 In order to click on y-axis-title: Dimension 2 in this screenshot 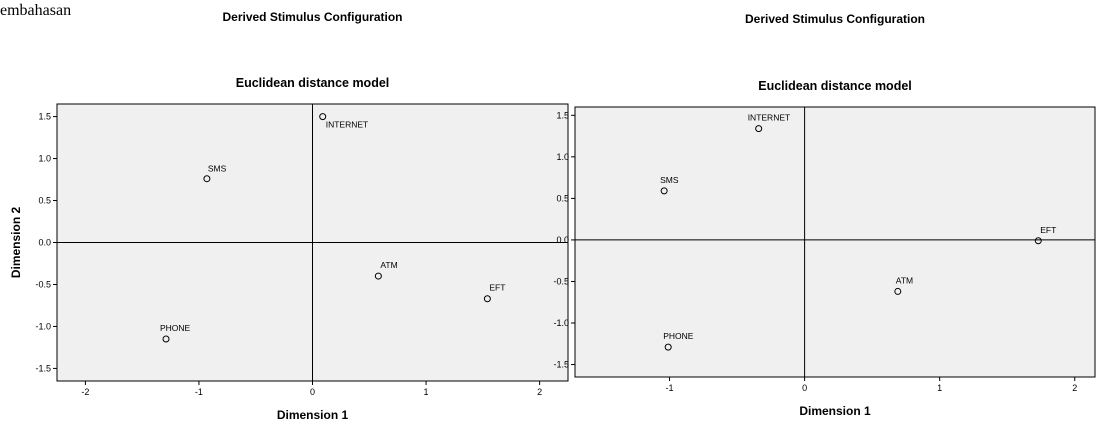, I will do `click(16, 243)`.